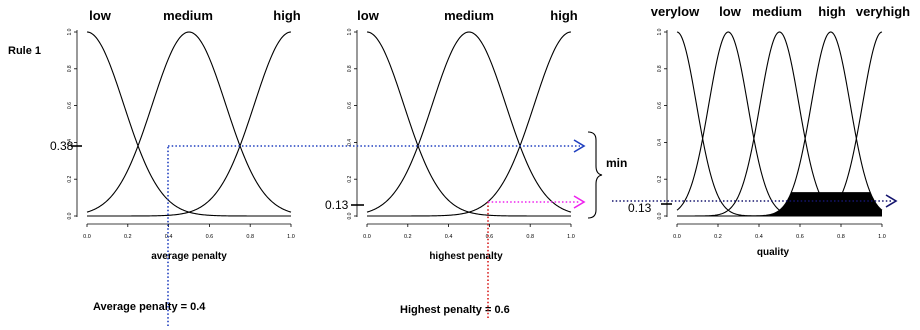 This screenshot has width=920, height=330. Describe the element at coordinates (62, 146) in the screenshot. I see `membership-value-label: 0.38` at that location.